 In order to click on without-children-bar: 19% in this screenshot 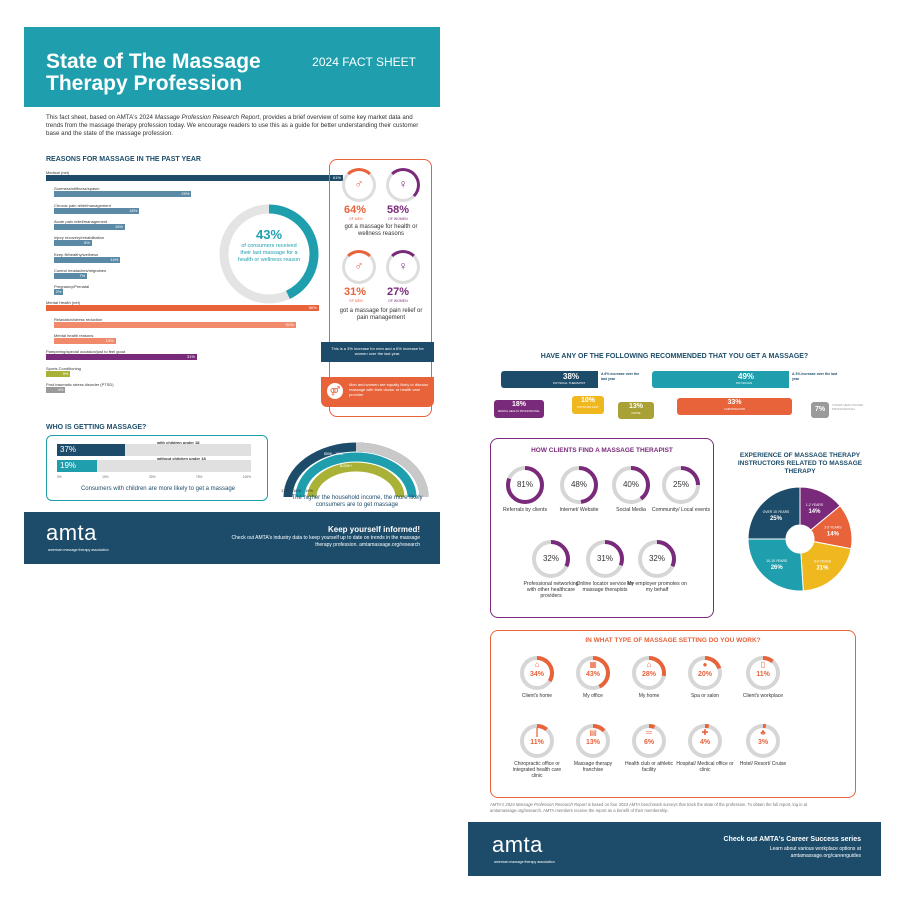, I will do `click(77, 466)`.